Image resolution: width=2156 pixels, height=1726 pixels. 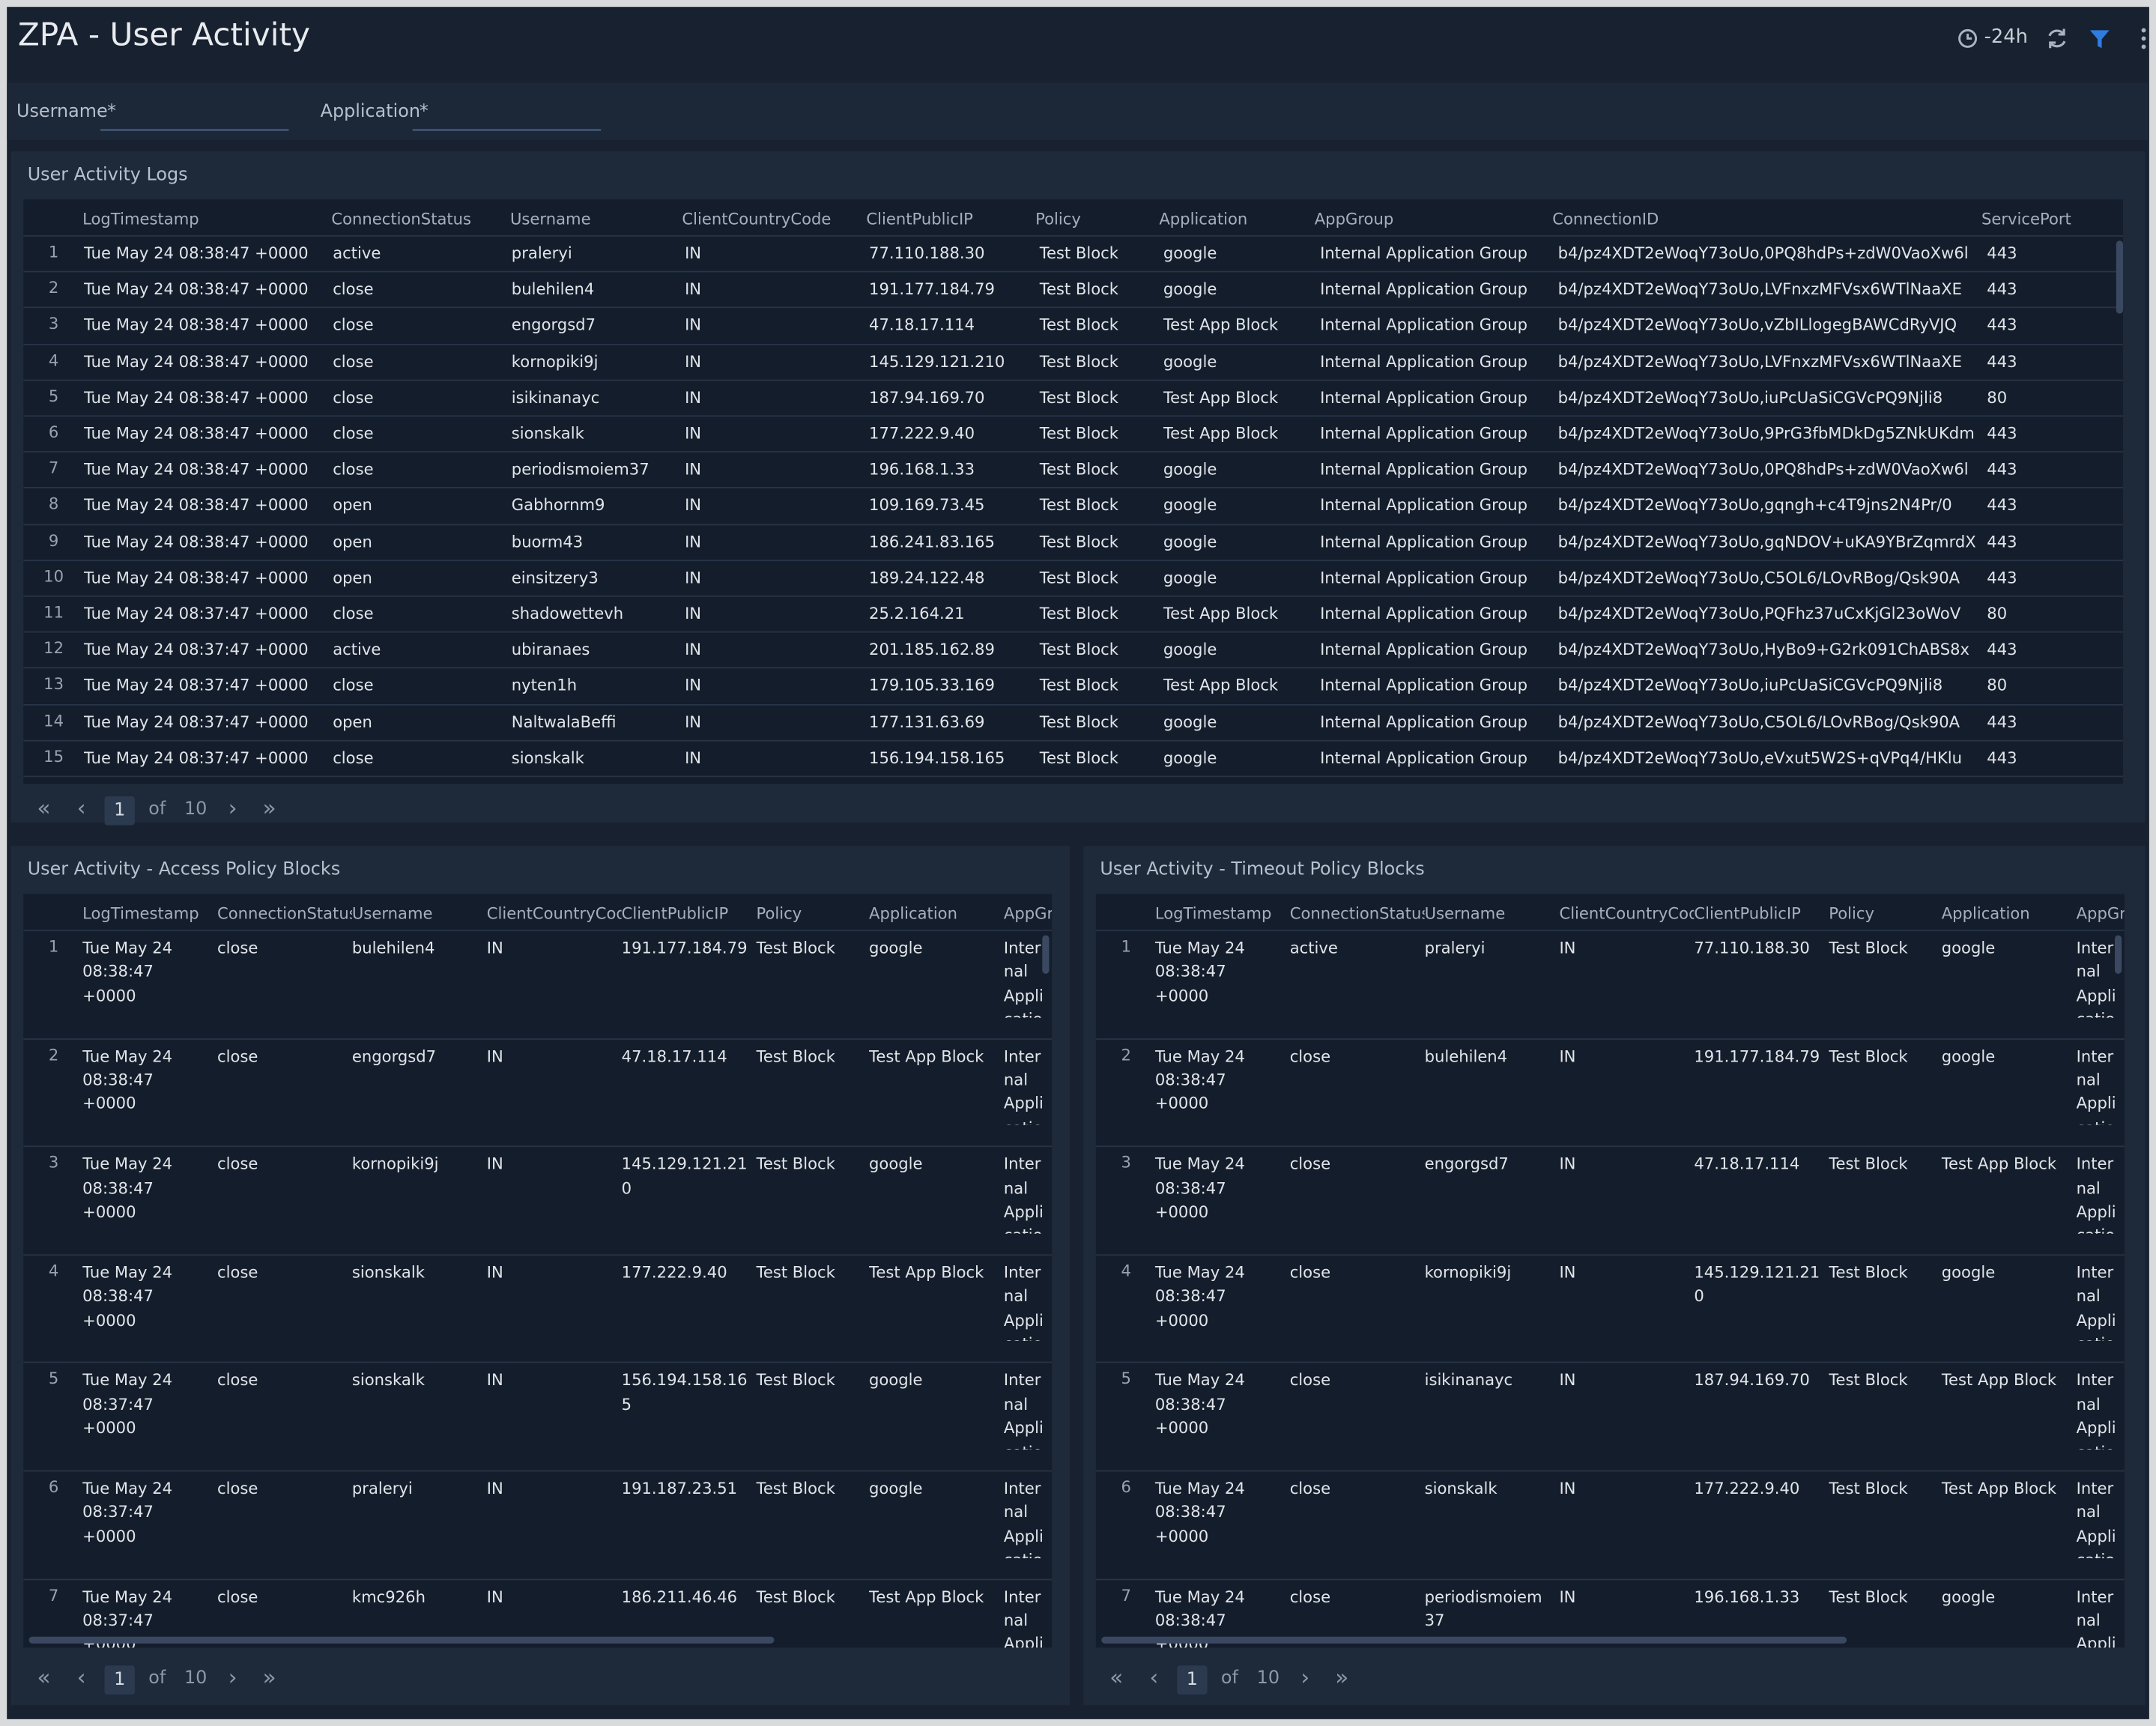 What do you see at coordinates (2006, 37) in the screenshot?
I see `time-range: -24h` at bounding box center [2006, 37].